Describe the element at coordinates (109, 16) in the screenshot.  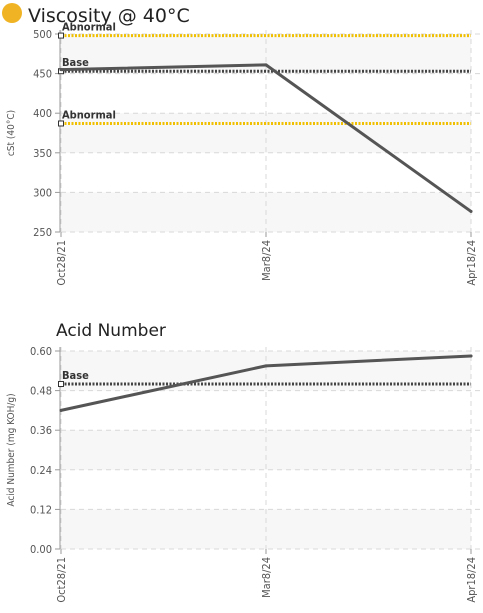
I see `chart-title: Viscosity @ 40°C` at that location.